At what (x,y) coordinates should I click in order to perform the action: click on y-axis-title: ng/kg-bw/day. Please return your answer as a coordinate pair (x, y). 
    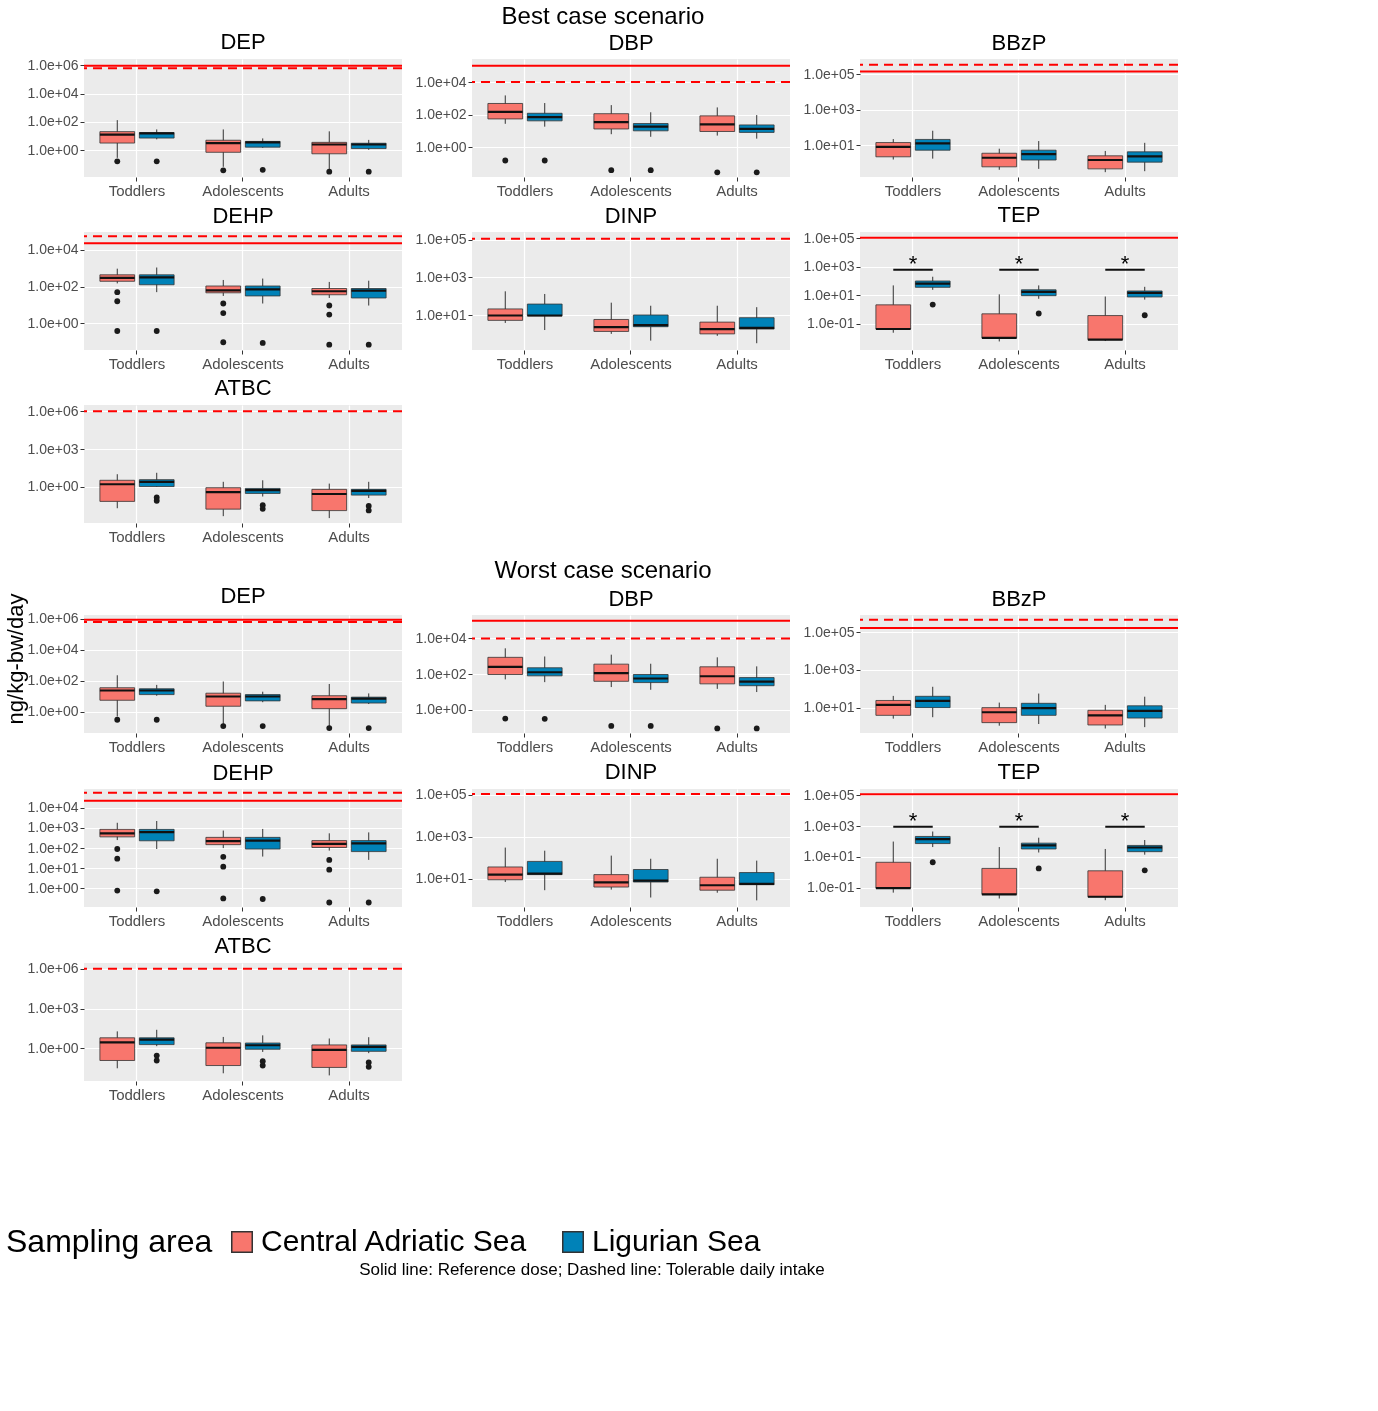
    Looking at the image, I should click on (15, 659).